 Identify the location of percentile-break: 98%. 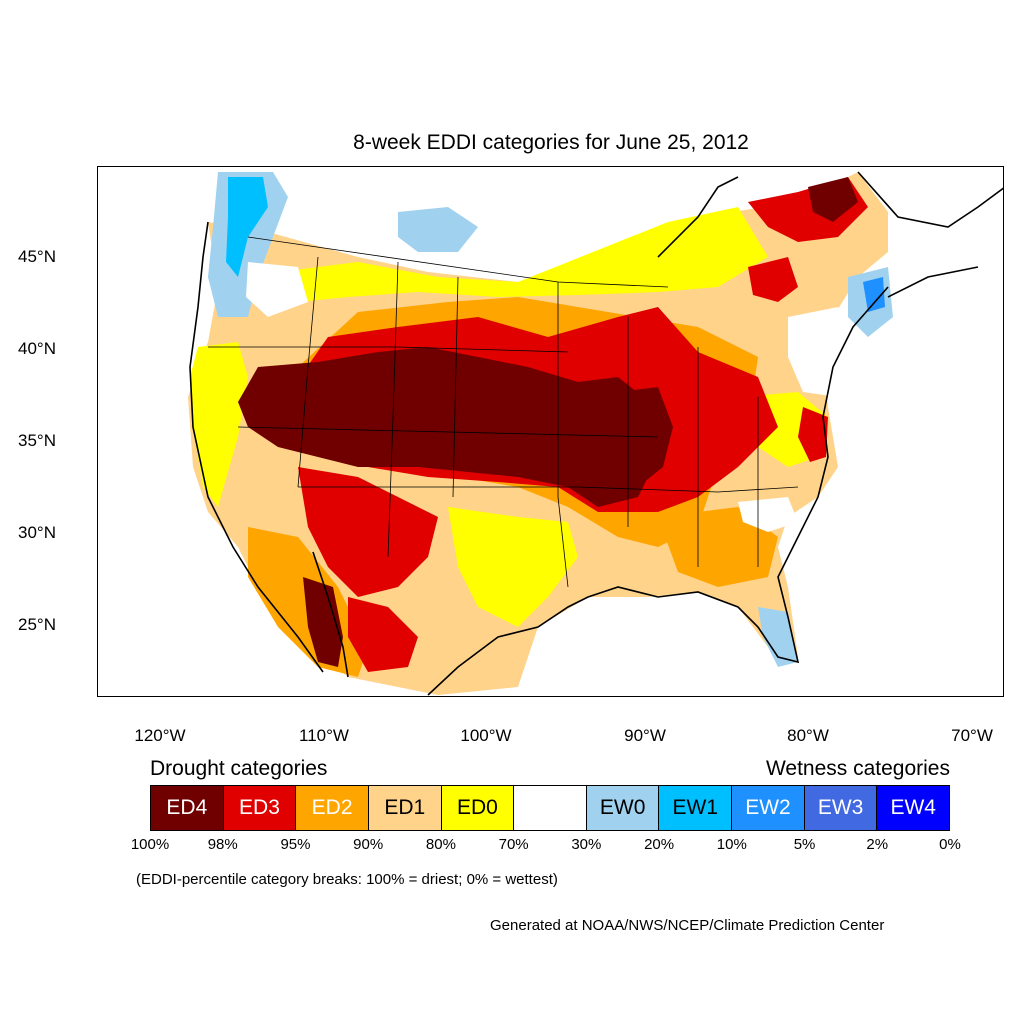
(222, 844).